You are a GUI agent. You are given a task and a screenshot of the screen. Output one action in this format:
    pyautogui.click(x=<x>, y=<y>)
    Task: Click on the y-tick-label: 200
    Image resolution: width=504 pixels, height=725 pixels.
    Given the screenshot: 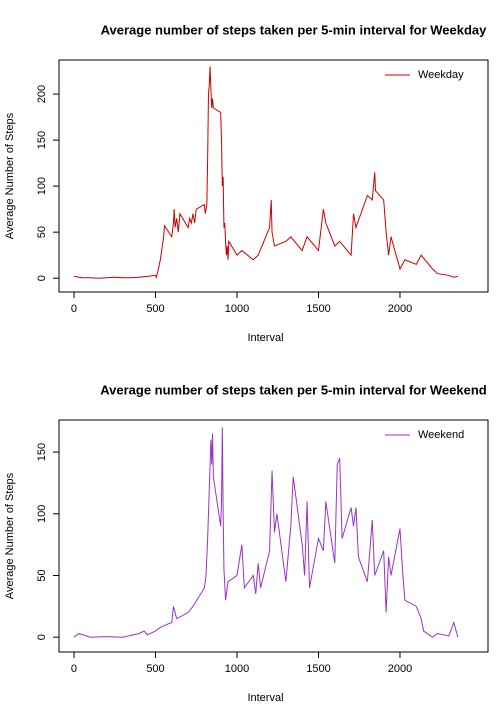 What is the action you would take?
    pyautogui.click(x=42, y=94)
    